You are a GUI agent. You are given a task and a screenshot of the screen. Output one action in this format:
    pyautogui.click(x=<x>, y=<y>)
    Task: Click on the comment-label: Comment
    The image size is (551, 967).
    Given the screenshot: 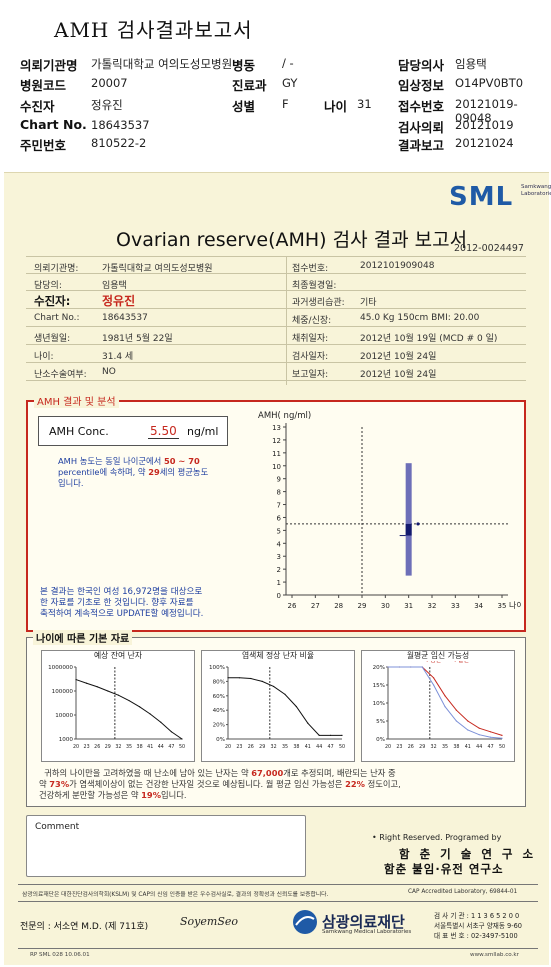 What is the action you would take?
    pyautogui.click(x=57, y=827)
    